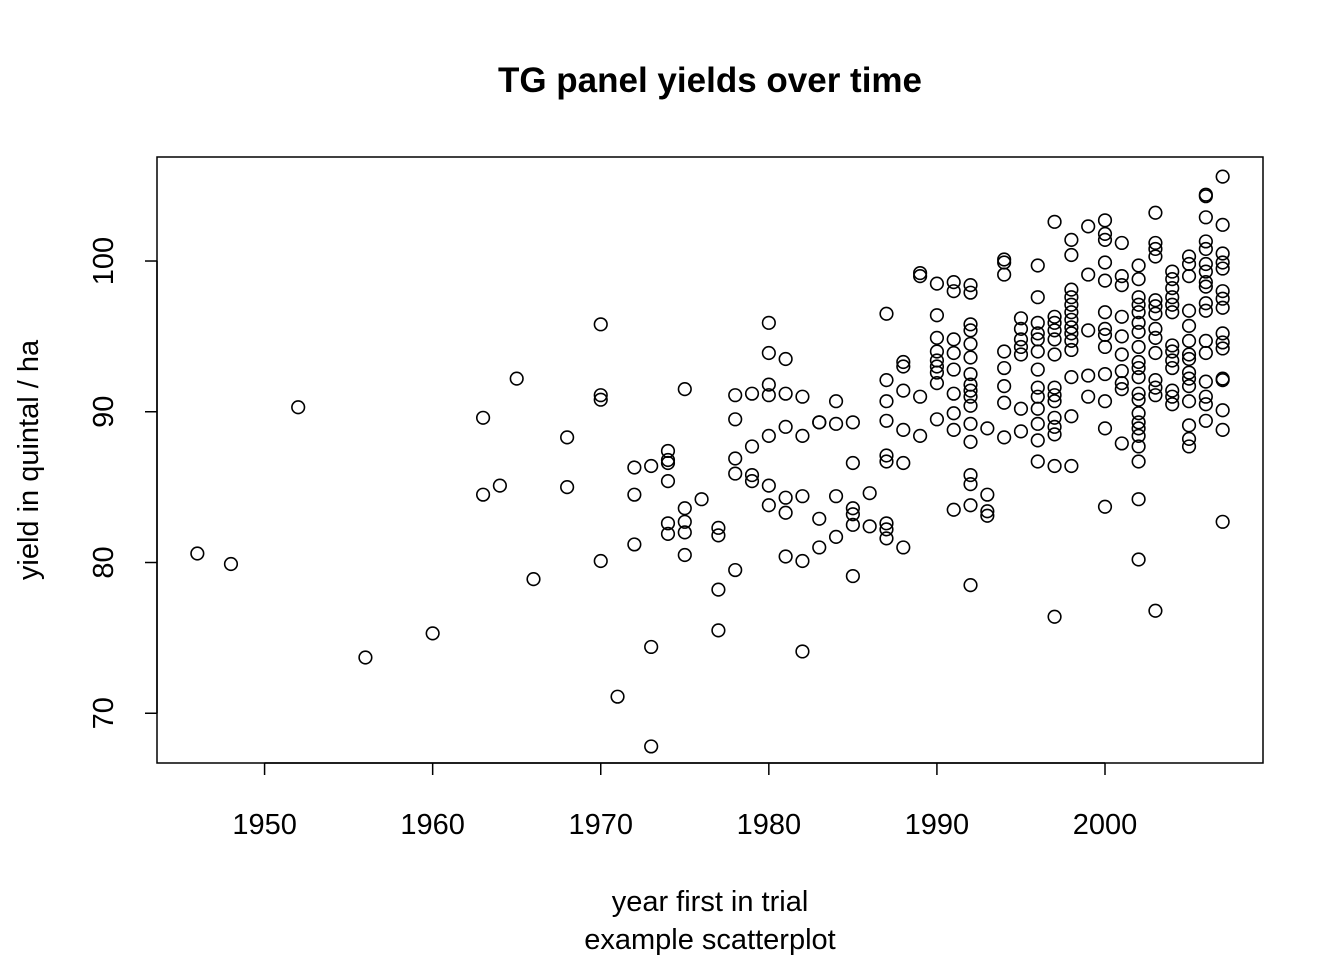 The image size is (1344, 960). Describe the element at coordinates (709, 940) in the screenshot. I see `chart-subtitle: example scatterplot` at that location.